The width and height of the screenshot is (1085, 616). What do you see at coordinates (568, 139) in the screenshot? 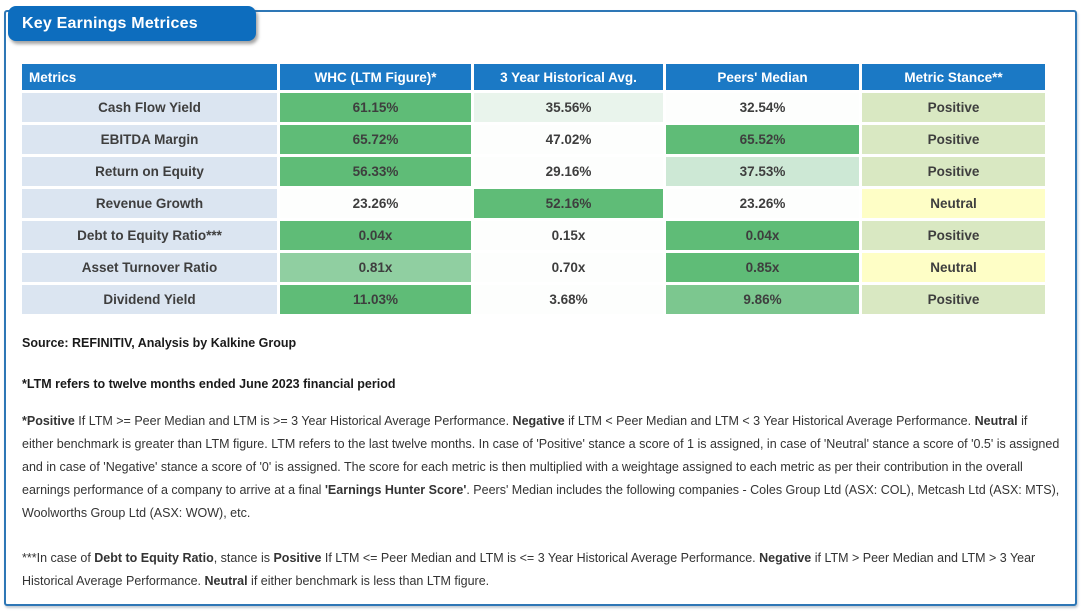
I see `hist-avg-value-cell: 47.02%` at bounding box center [568, 139].